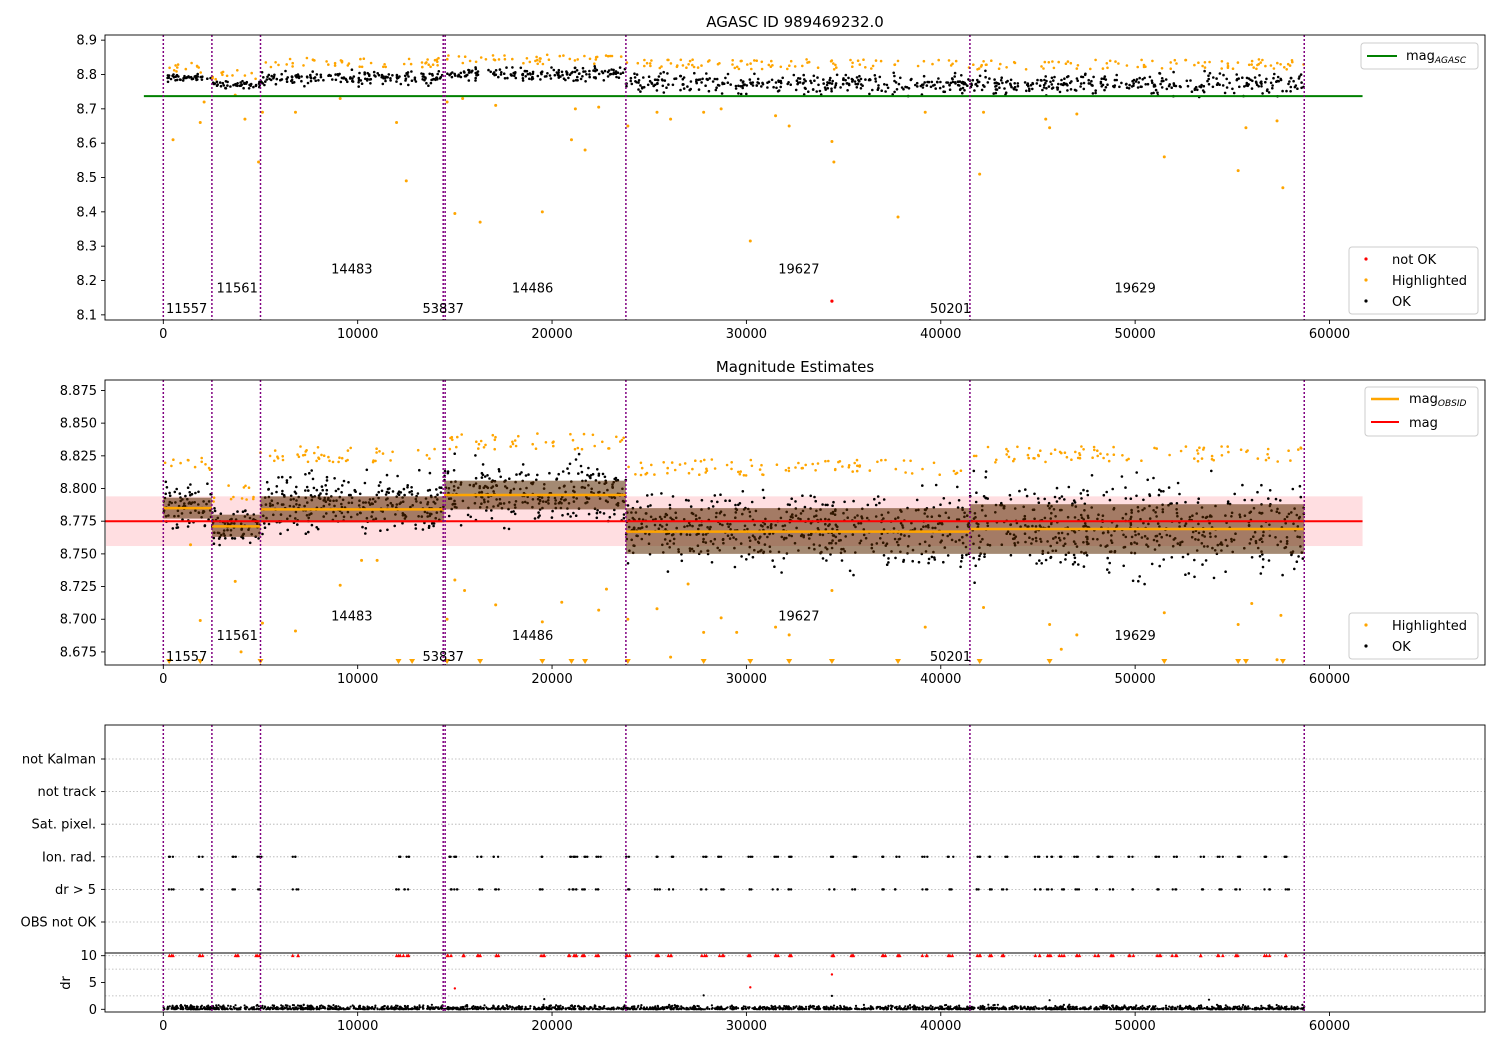  Describe the element at coordinates (1366, 259) in the screenshot. I see `legend-not-ok-marker` at that location.